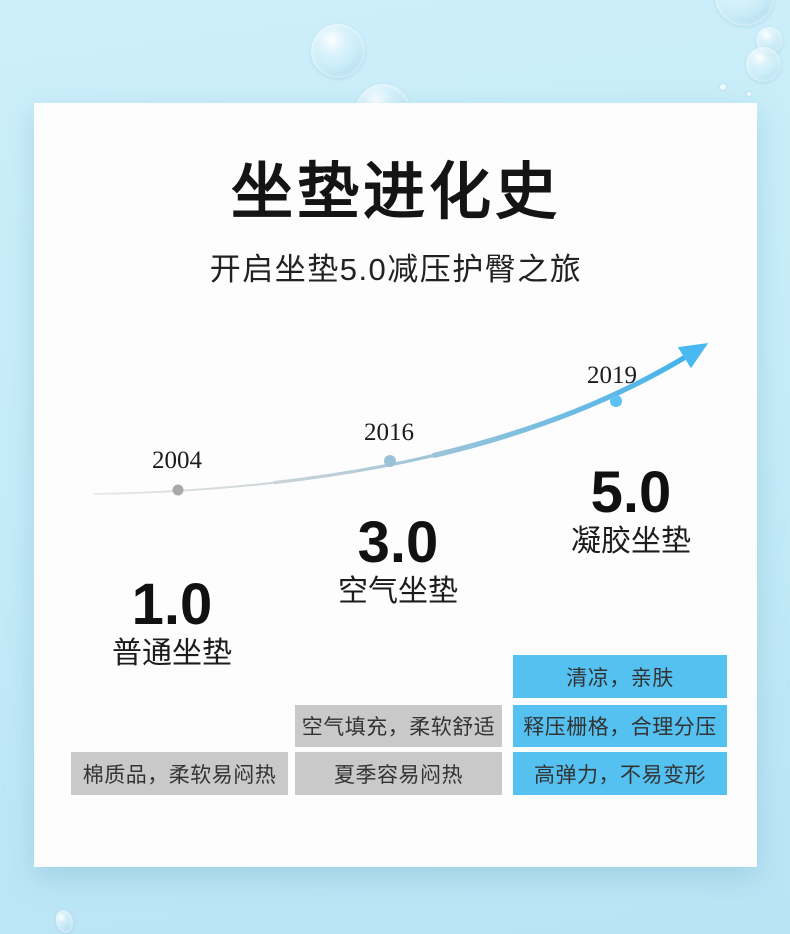  Describe the element at coordinates (616, 401) in the screenshot. I see `timeline-dot-2019` at that location.